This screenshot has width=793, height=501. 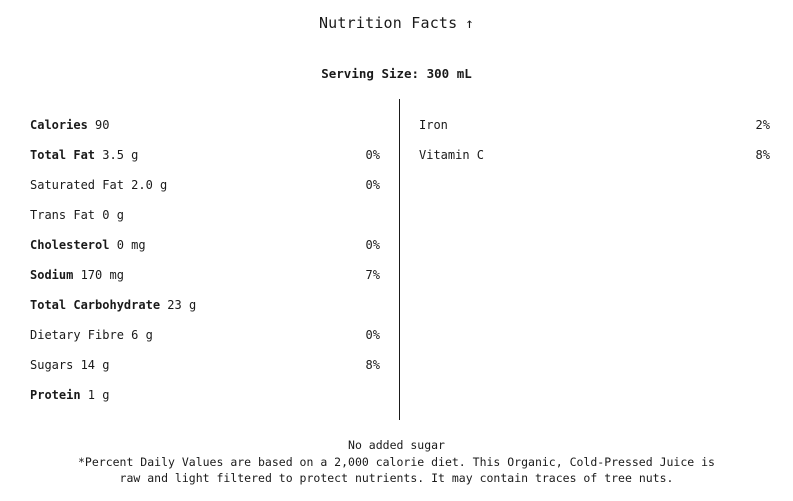 What do you see at coordinates (388, 23) in the screenshot?
I see `nutrition-facts-title: Nutrition Facts` at bounding box center [388, 23].